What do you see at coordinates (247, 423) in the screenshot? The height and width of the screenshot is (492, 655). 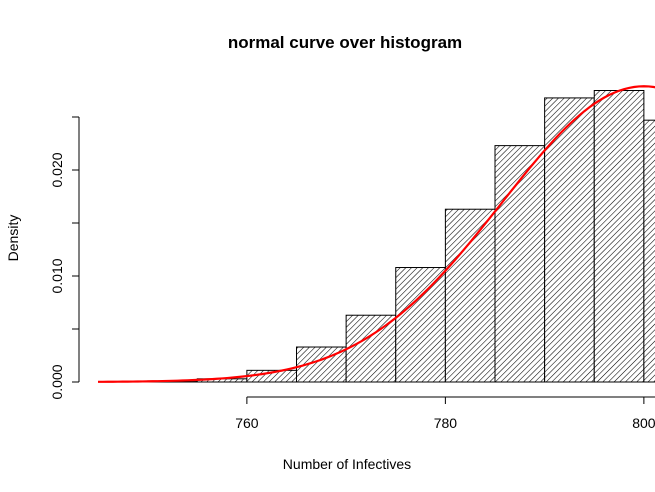 I see `x-tick-label-760: 760` at bounding box center [247, 423].